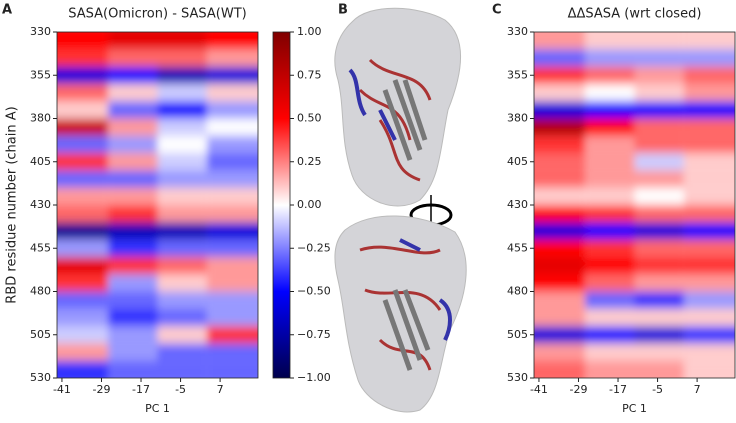 This screenshot has height=423, width=736. Describe the element at coordinates (40, 161) in the screenshot. I see `y-tick-label: 405` at that location.